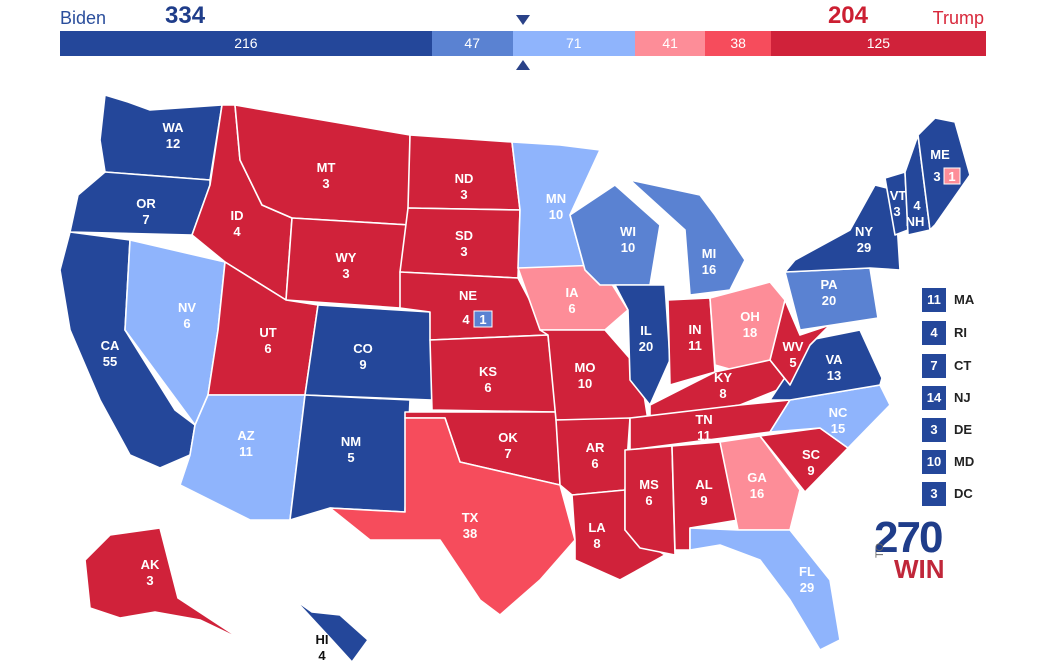  Describe the element at coordinates (687, 237) in the screenshot. I see `state-MI` at that location.